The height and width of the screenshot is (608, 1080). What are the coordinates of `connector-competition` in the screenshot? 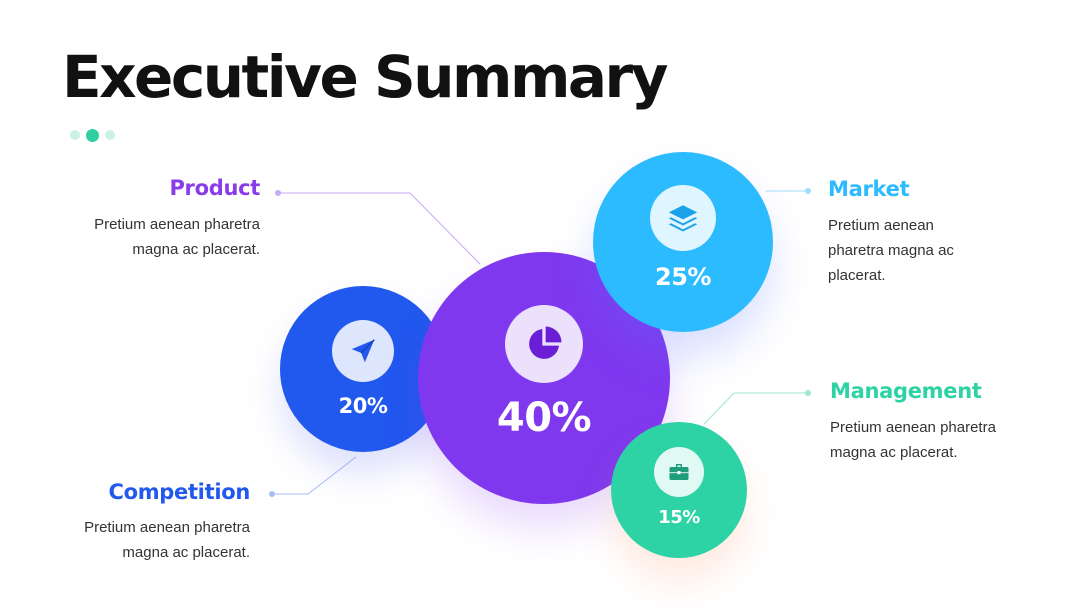 It's located at (314, 475).